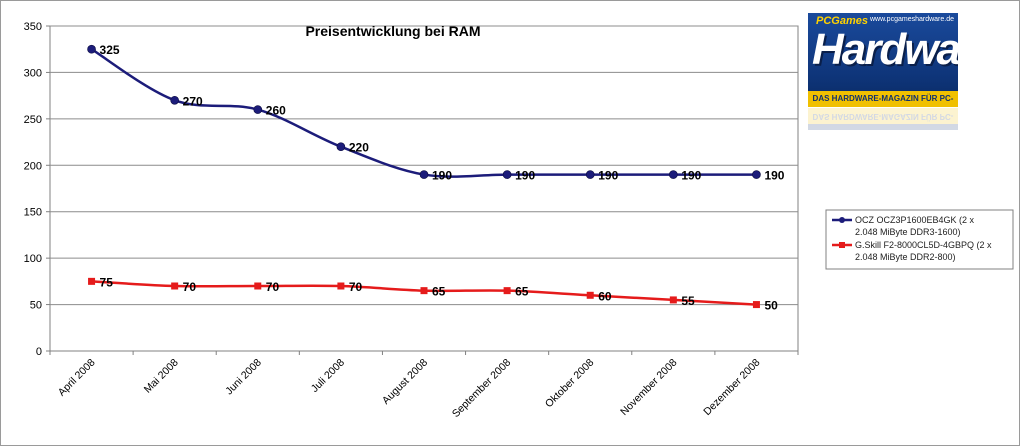 Image resolution: width=1020 pixels, height=446 pixels. Describe the element at coordinates (193, 101) in the screenshot. I see `data-label: 270` at that location.